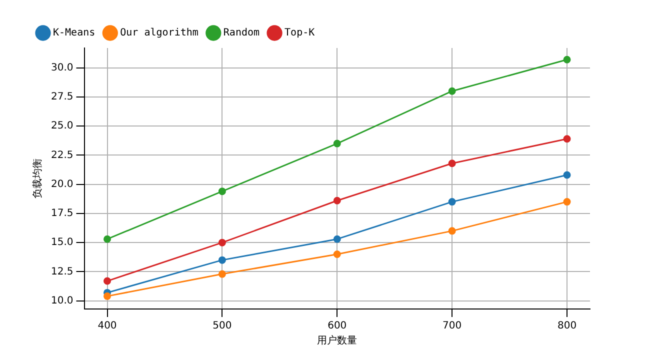  I want to click on y-tick-label: 27.5, so click(62, 97).